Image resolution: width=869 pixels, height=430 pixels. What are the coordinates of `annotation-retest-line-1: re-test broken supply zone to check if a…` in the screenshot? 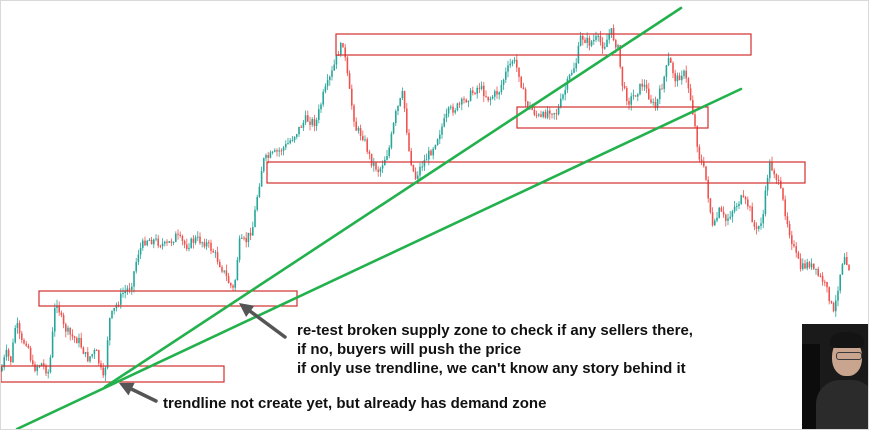 It's located at (495, 330).